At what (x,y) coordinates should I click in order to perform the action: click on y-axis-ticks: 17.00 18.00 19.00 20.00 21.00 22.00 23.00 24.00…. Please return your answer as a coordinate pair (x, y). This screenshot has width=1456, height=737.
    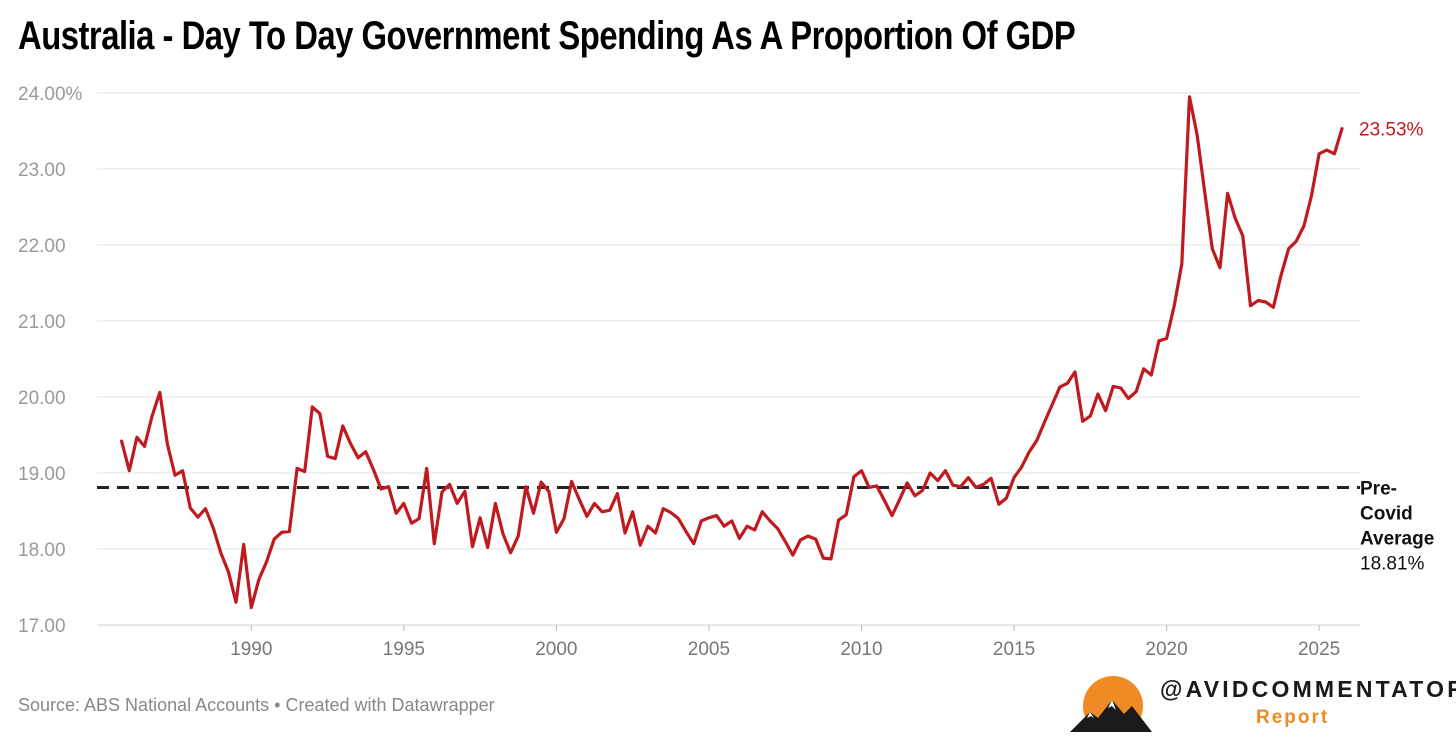
    Looking at the image, I should click on (50, 360).